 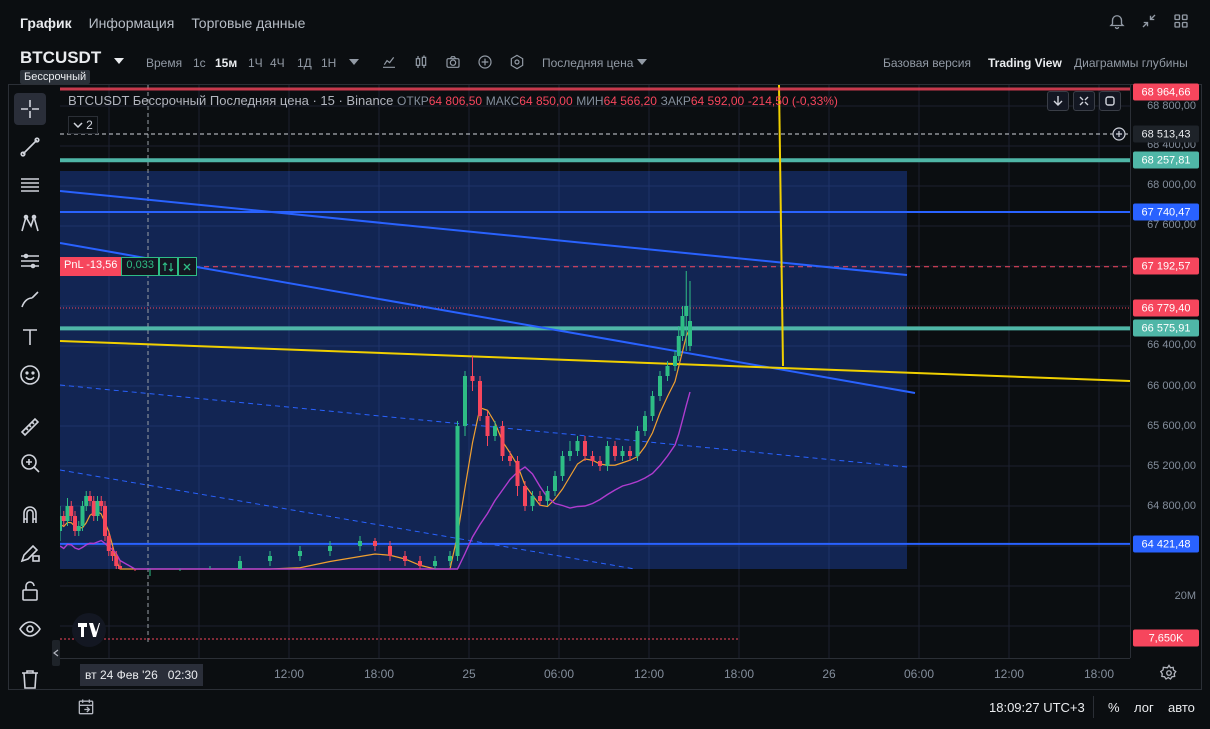 What do you see at coordinates (1144, 707) in the screenshot?
I see `log-scale-button: лог` at bounding box center [1144, 707].